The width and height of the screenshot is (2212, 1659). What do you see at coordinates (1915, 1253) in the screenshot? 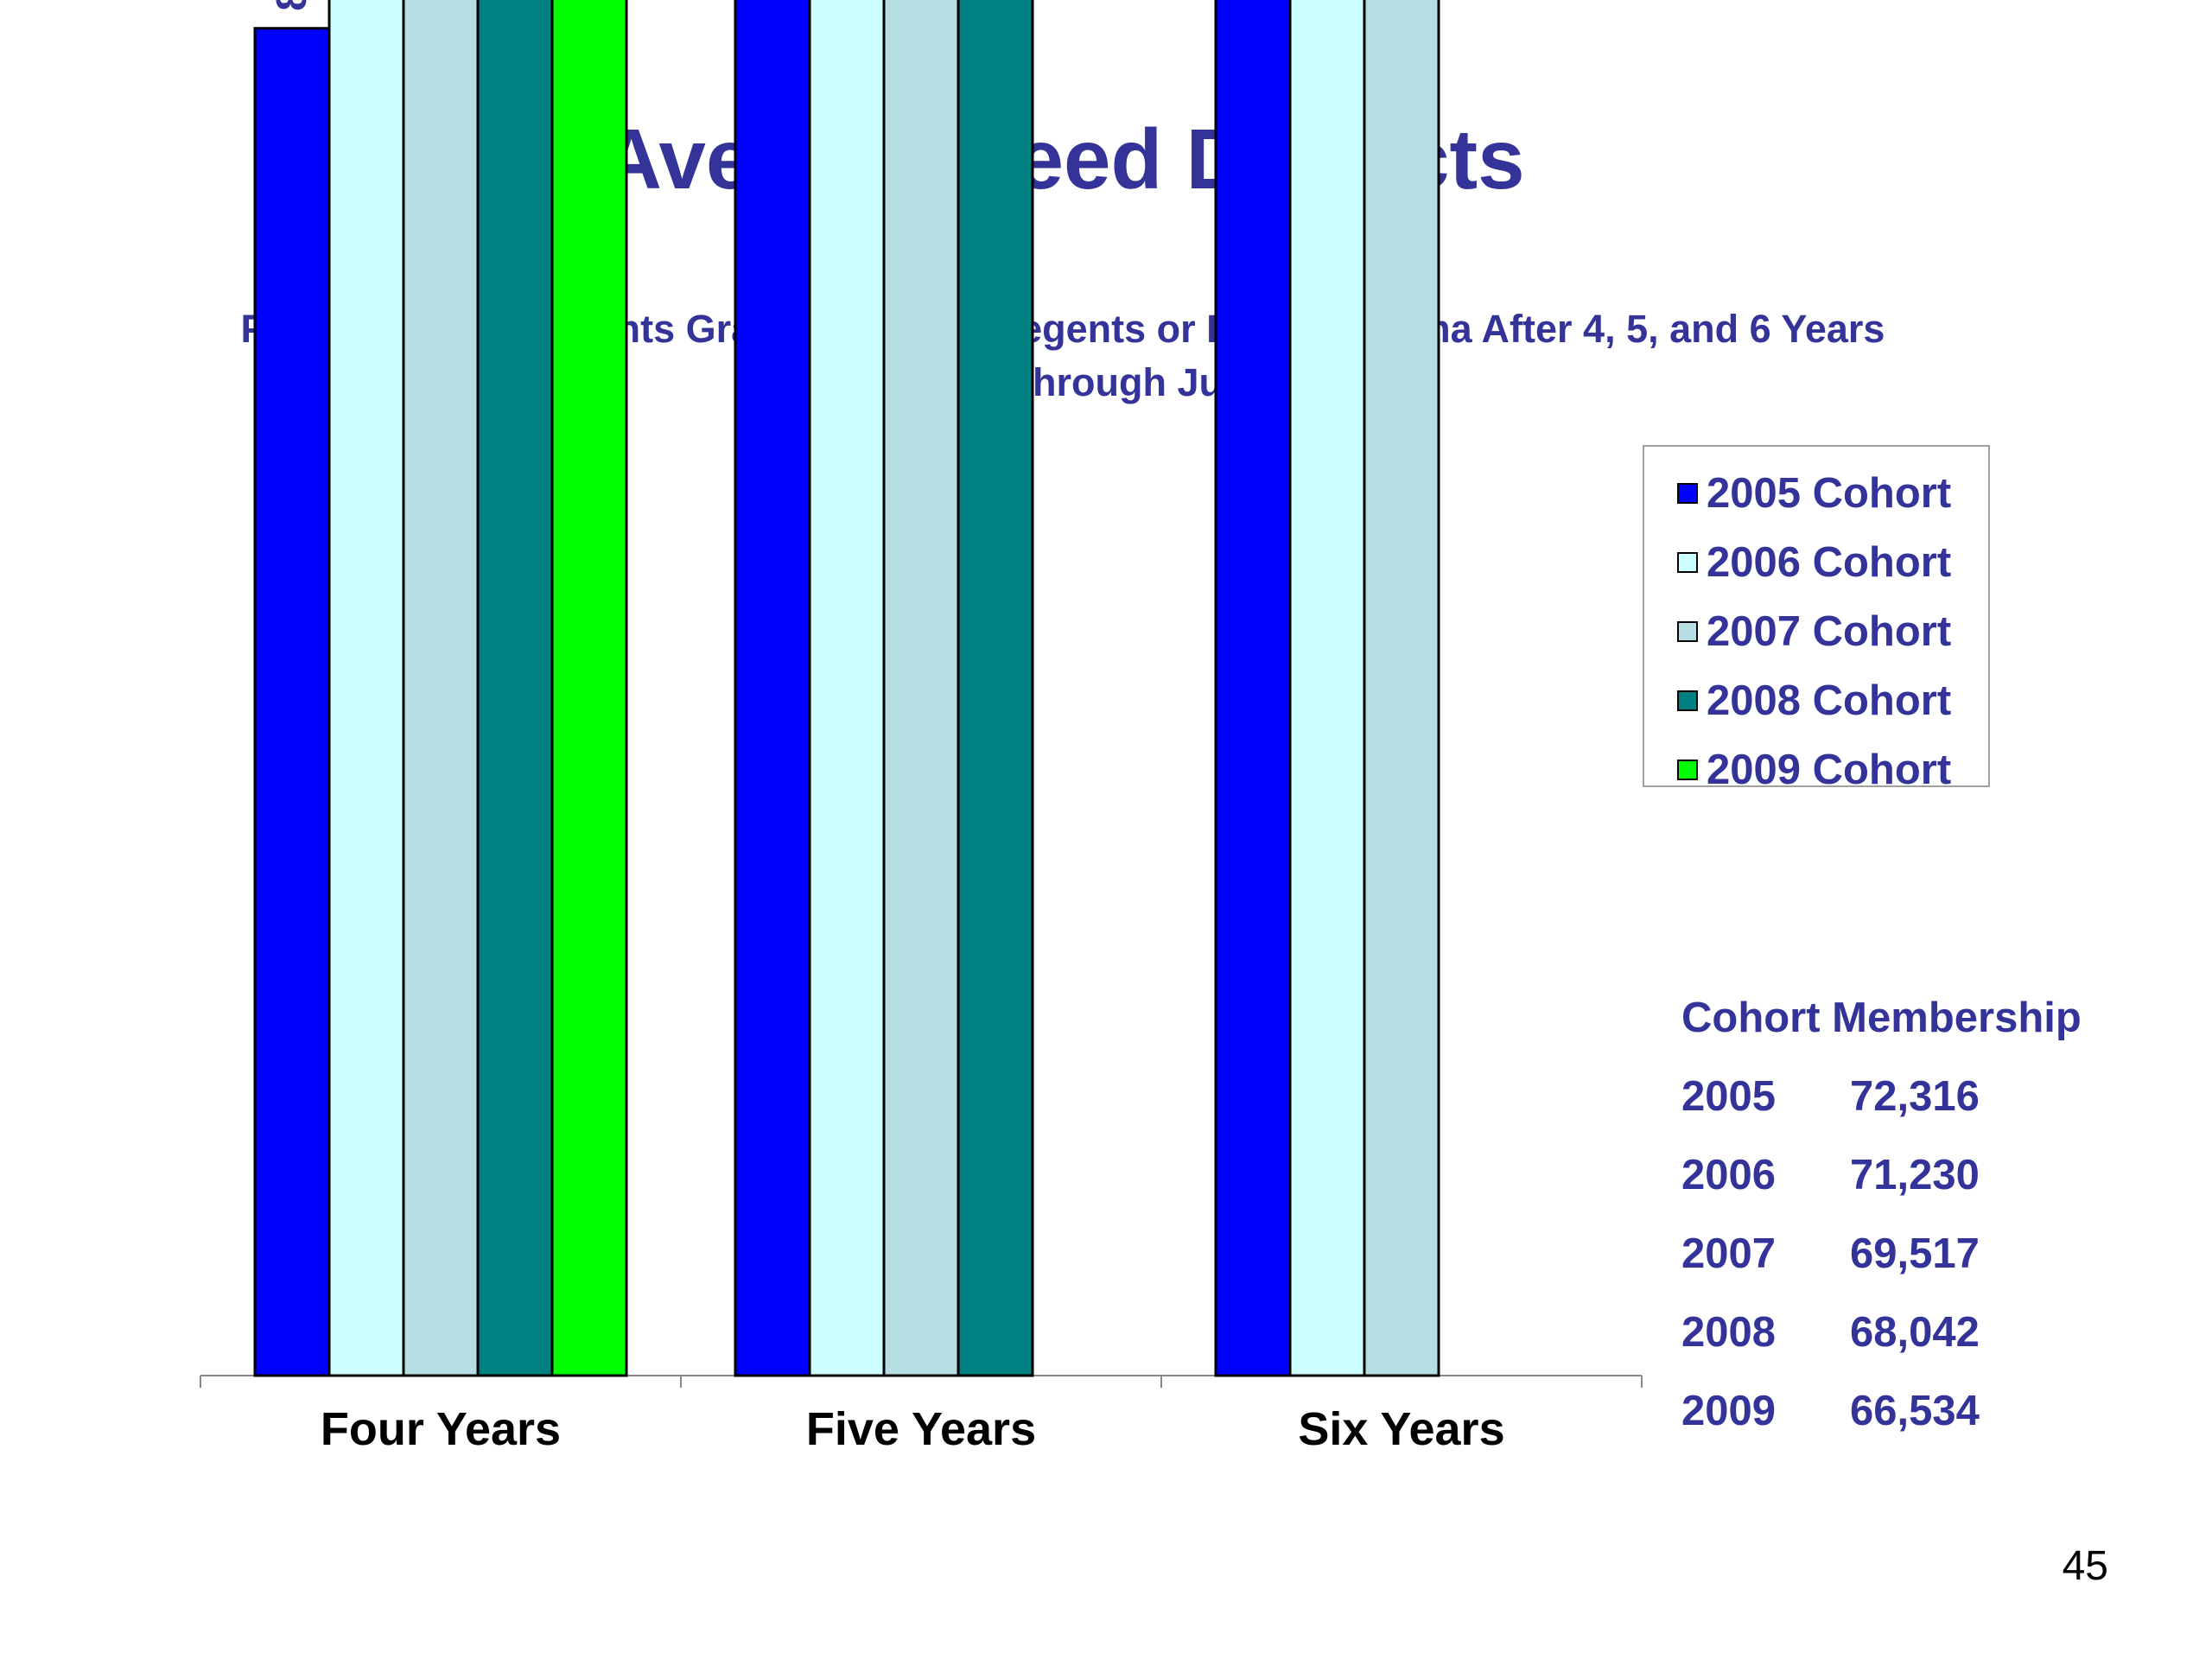
I see `membership-count: 69,517` at bounding box center [1915, 1253].